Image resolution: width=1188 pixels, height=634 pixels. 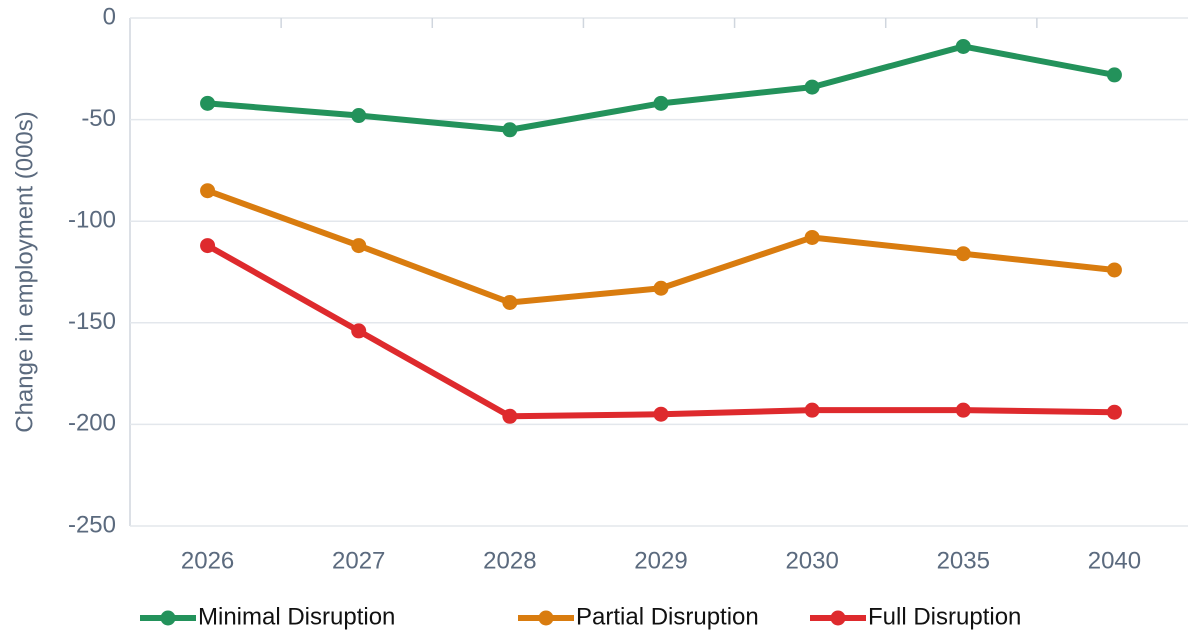 What do you see at coordinates (811, 560) in the screenshot?
I see `x-tick-label: 2030` at bounding box center [811, 560].